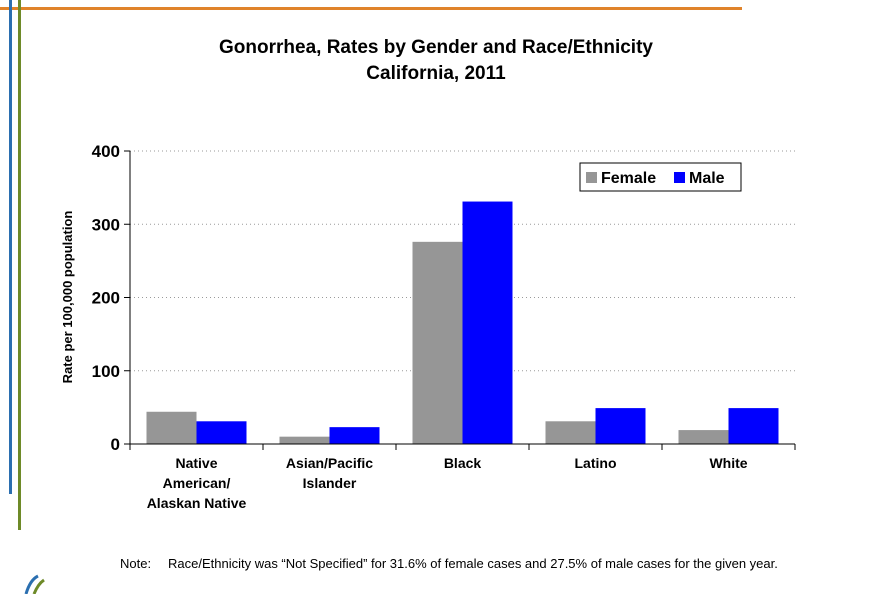 This screenshot has height=594, width=872. I want to click on x-category-label-line: Black, so click(463, 463).